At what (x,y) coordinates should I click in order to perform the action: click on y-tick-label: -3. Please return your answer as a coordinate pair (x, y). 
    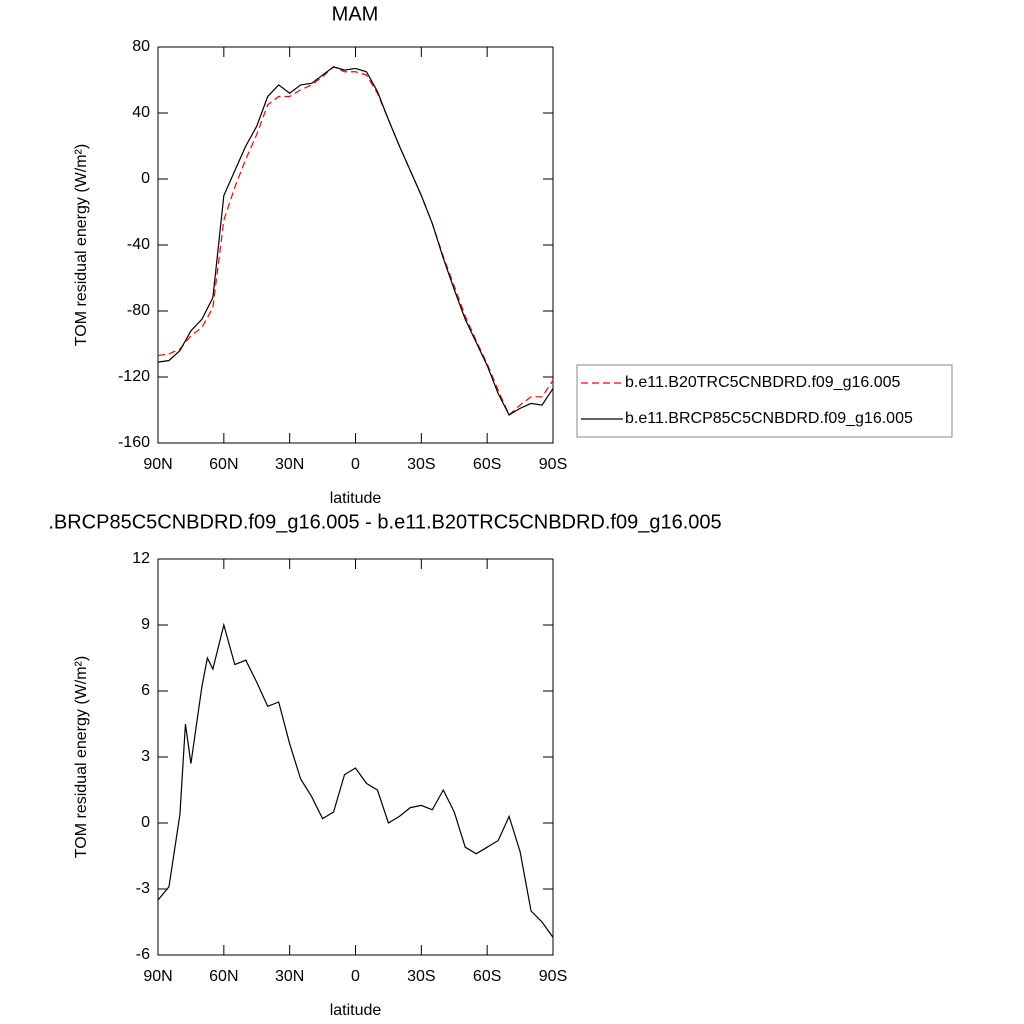
    Looking at the image, I should click on (143, 888).